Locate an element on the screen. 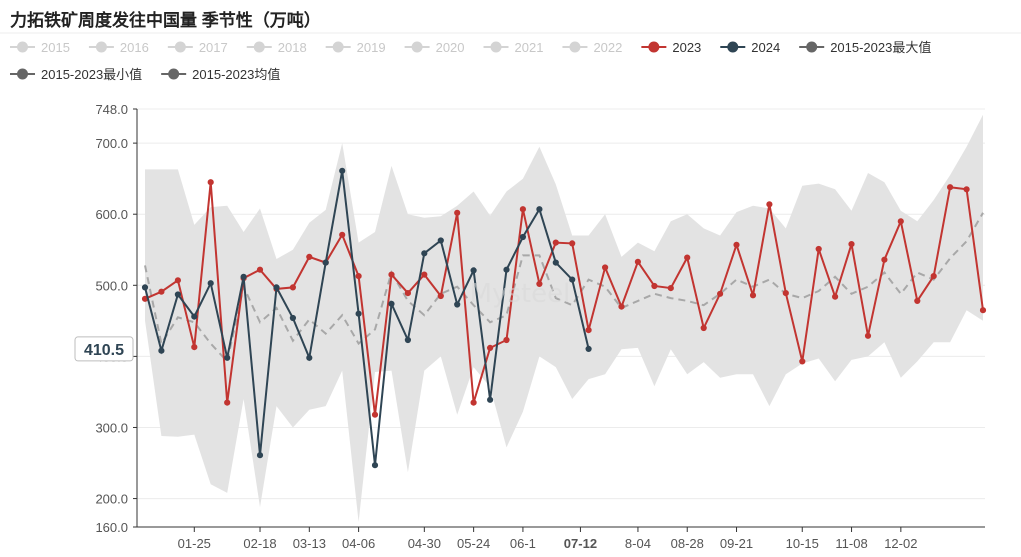 This screenshot has width=1021, height=557. x-tick-label: 8-04 is located at coordinates (638, 543).